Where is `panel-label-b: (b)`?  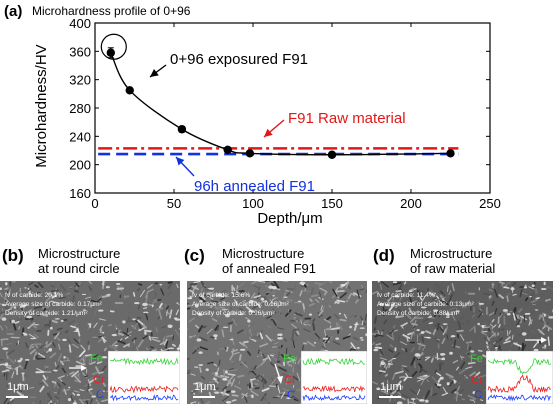
panel-label-b: (b) is located at coordinates (13, 255).